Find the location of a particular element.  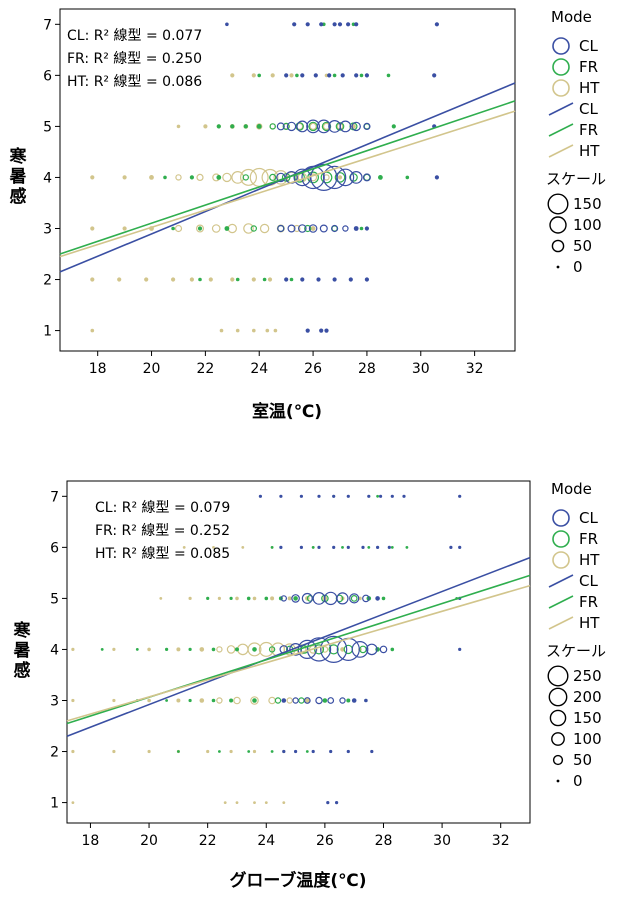

legend-marker-label: FR is located at coordinates (588, 67).